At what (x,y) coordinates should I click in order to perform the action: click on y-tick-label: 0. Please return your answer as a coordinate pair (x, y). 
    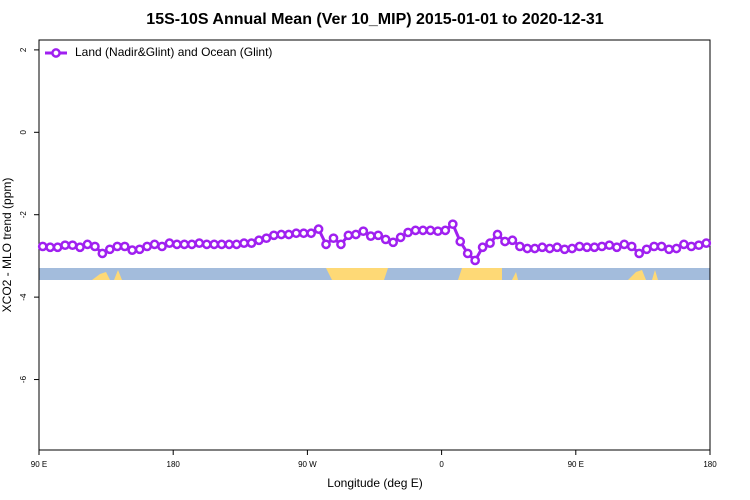
    Looking at the image, I should click on (23, 132).